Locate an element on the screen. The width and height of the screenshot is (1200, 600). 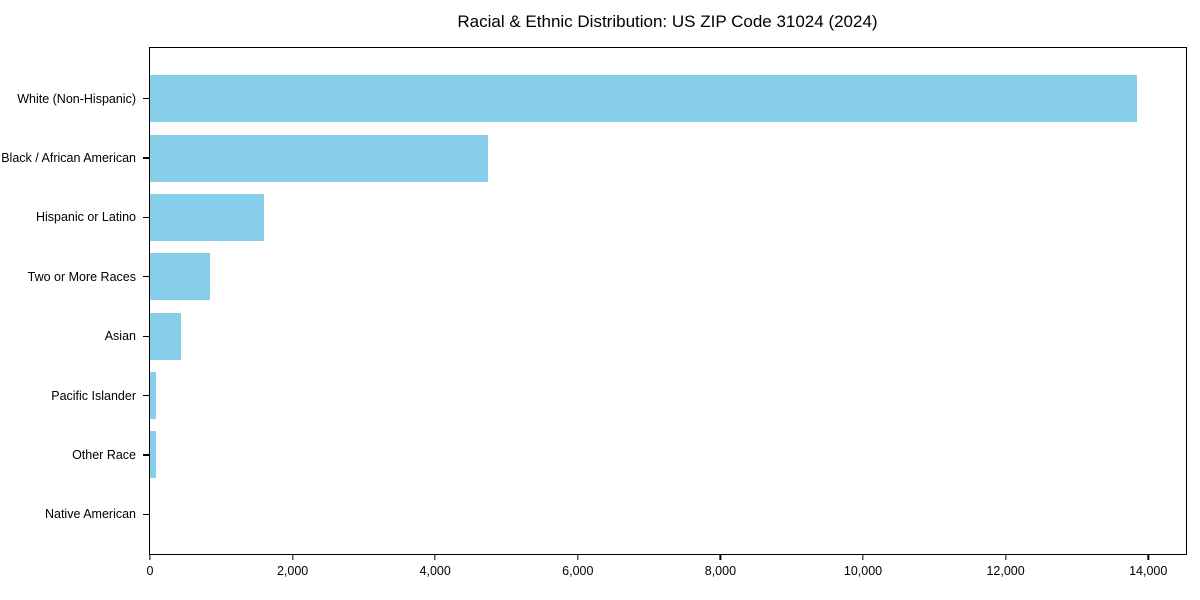
bar-row: Black / African American is located at coordinates (593, 157).